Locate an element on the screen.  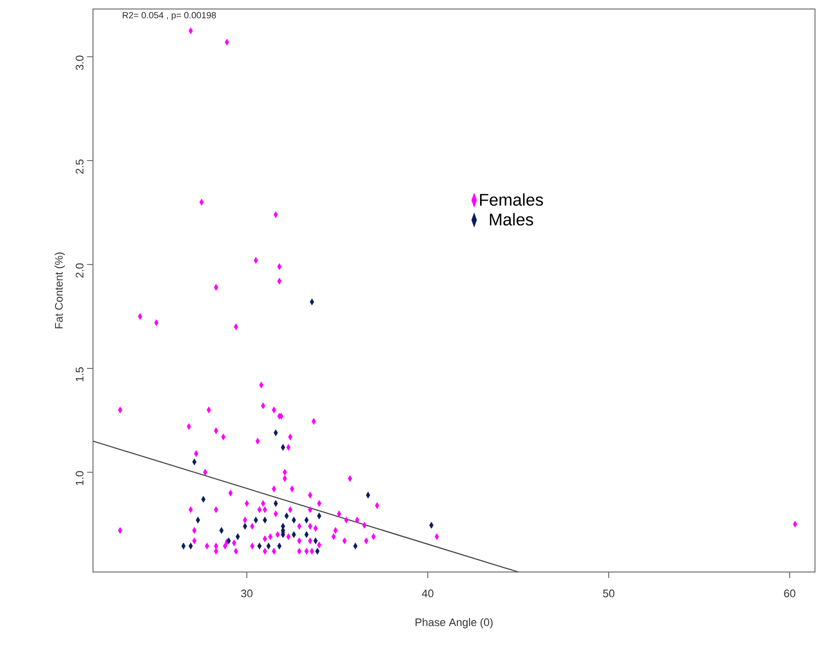
y-tick-label: 1.0 is located at coordinates (80, 478).